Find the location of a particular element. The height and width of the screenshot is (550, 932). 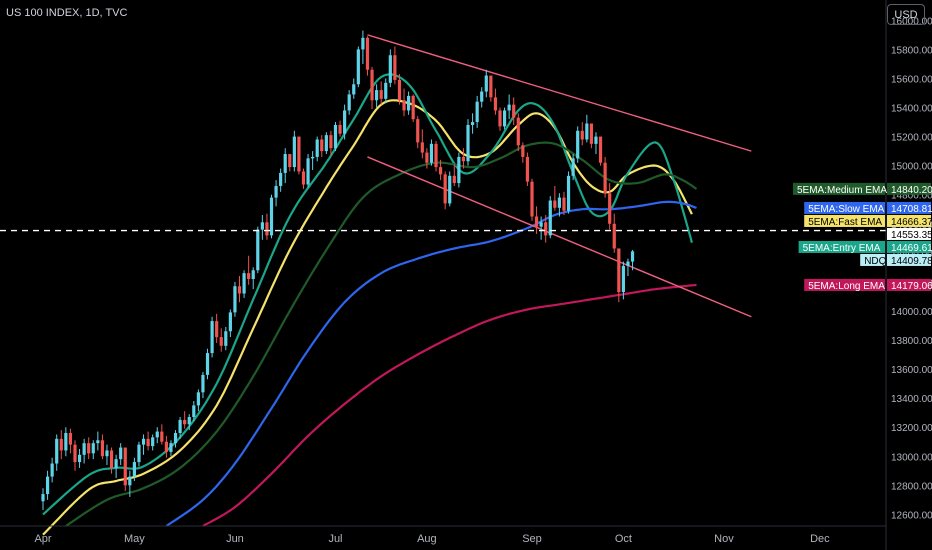

x-tick-label: Jul is located at coordinates (335, 539).